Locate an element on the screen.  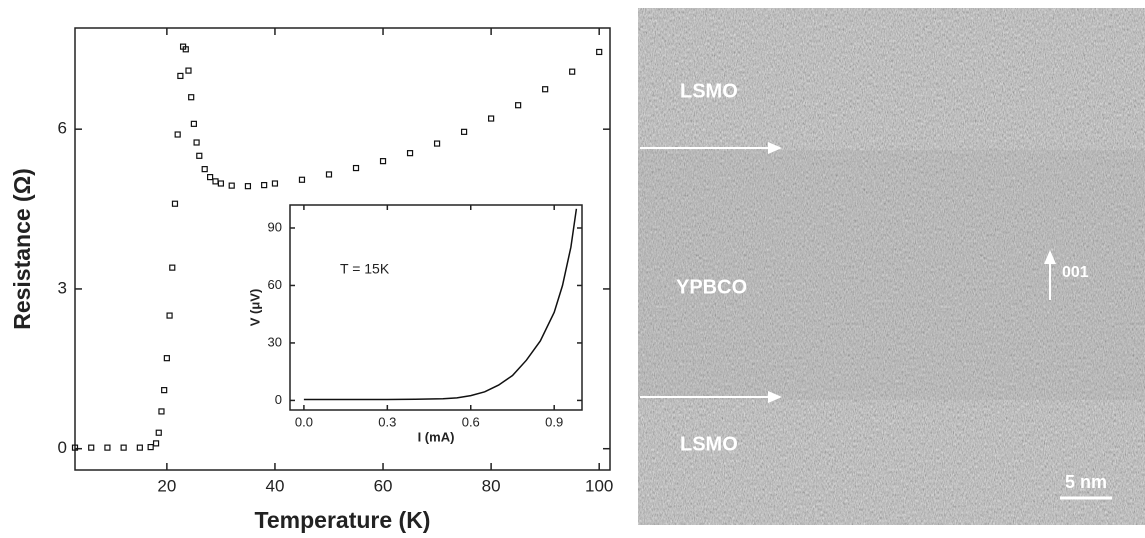
x-tick-label: 20 is located at coordinates (166, 485).